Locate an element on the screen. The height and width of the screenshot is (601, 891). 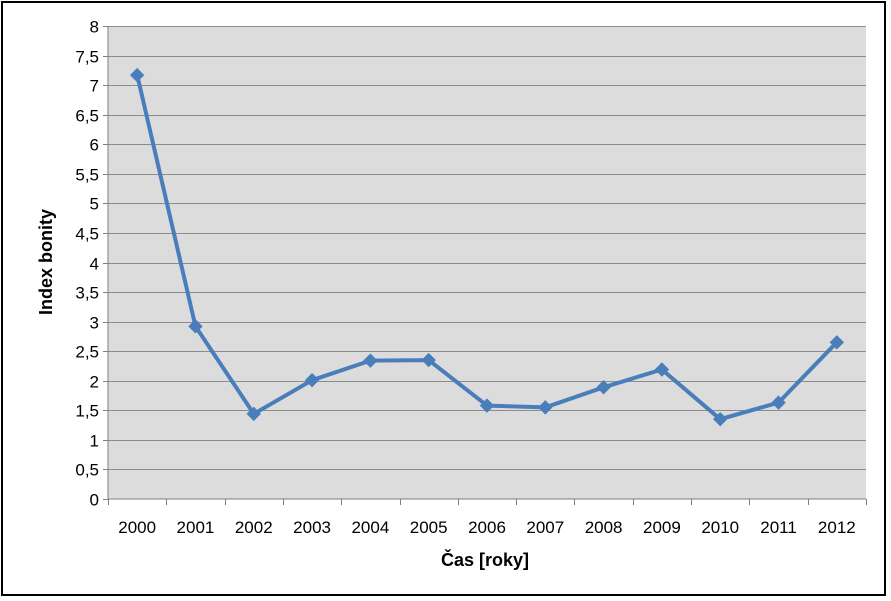
x-axis-title: Čas [roky] is located at coordinates (485, 559).